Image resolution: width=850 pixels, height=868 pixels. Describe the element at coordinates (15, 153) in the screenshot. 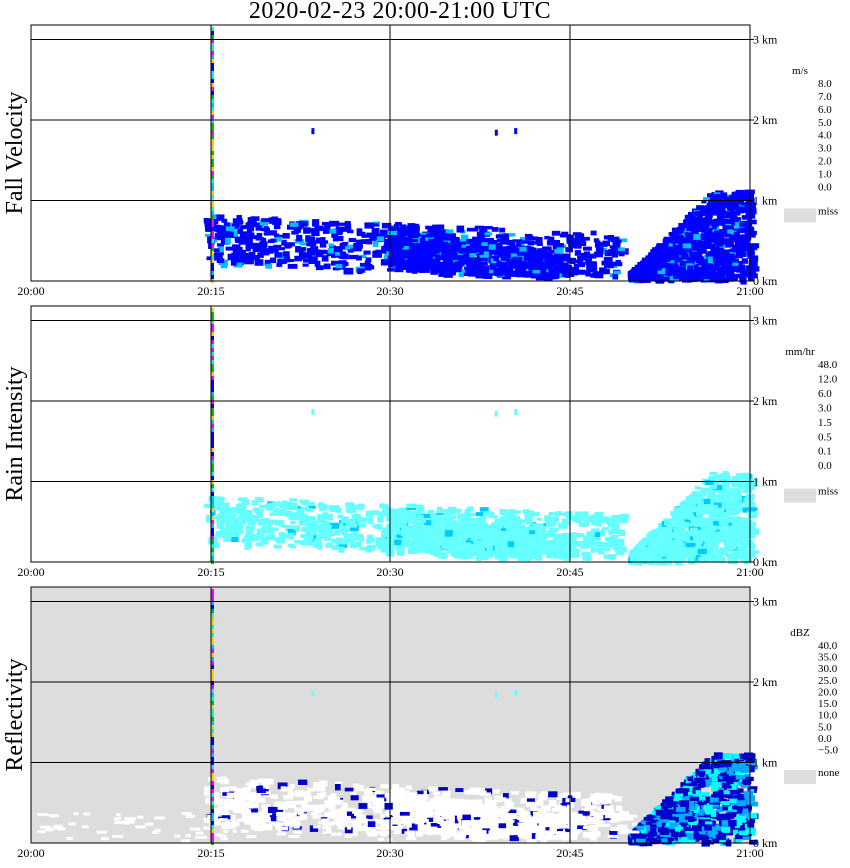

I see `panel-title: Fall Velocity` at that location.